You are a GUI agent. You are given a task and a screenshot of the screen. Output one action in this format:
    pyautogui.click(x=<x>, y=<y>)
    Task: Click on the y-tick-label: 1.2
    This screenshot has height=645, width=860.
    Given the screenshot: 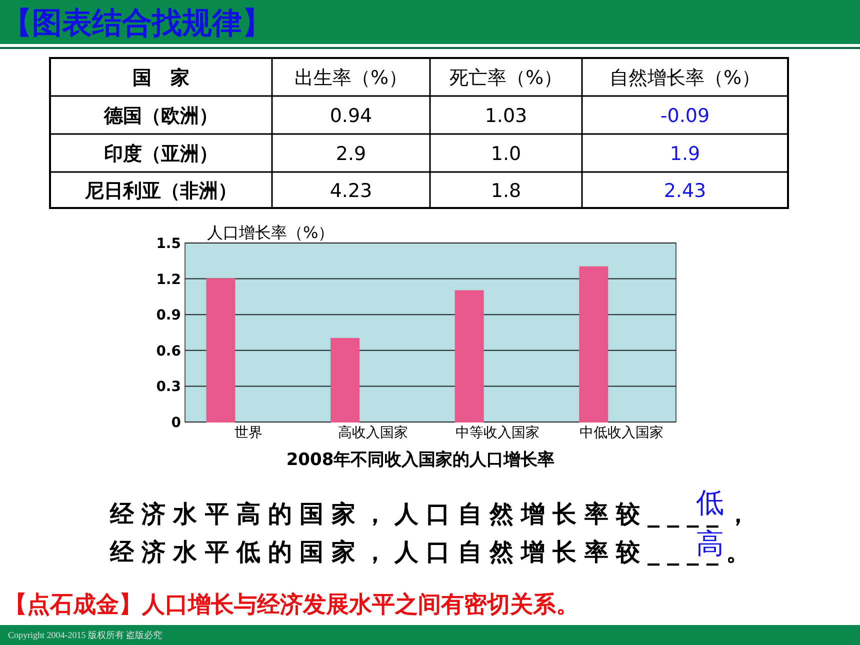 What is the action you would take?
    pyautogui.click(x=168, y=280)
    